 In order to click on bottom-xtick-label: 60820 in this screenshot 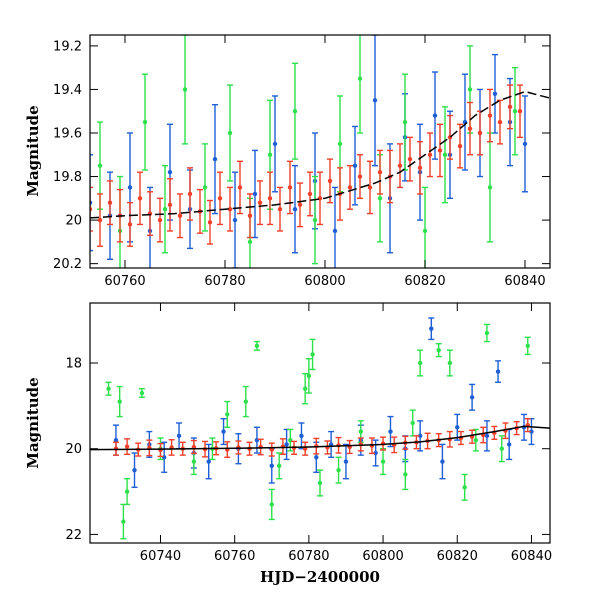, I will do `click(457, 556)`.